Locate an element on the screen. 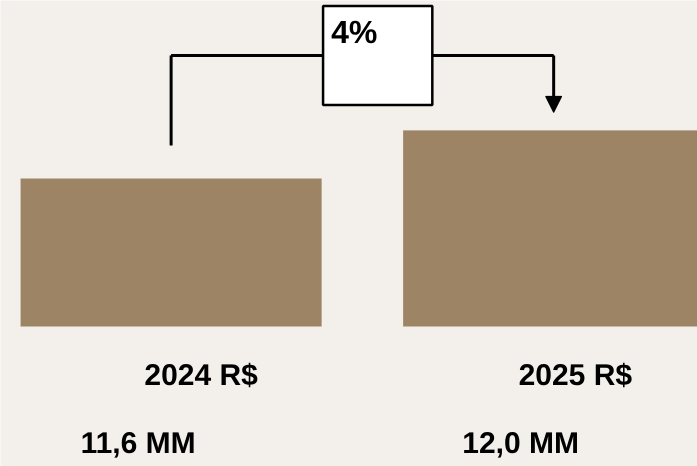 The height and width of the screenshot is (466, 697). x-tick-label: 2024 R$ is located at coordinates (201, 375).